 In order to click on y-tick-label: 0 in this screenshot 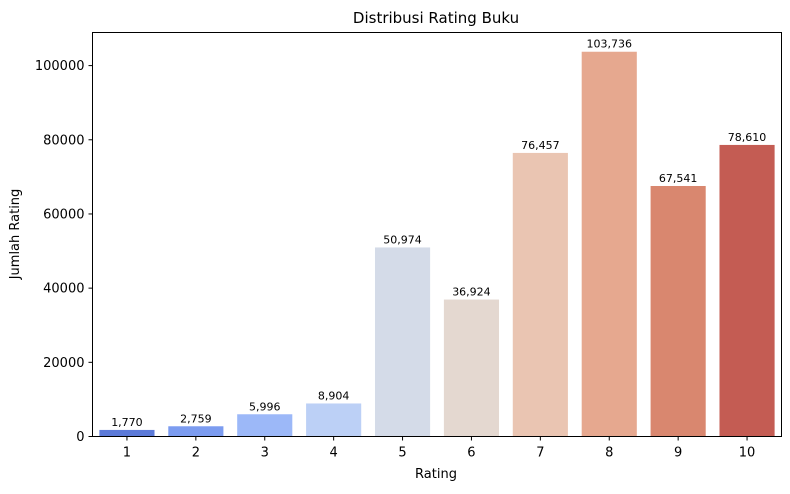, I will do `click(80, 437)`.